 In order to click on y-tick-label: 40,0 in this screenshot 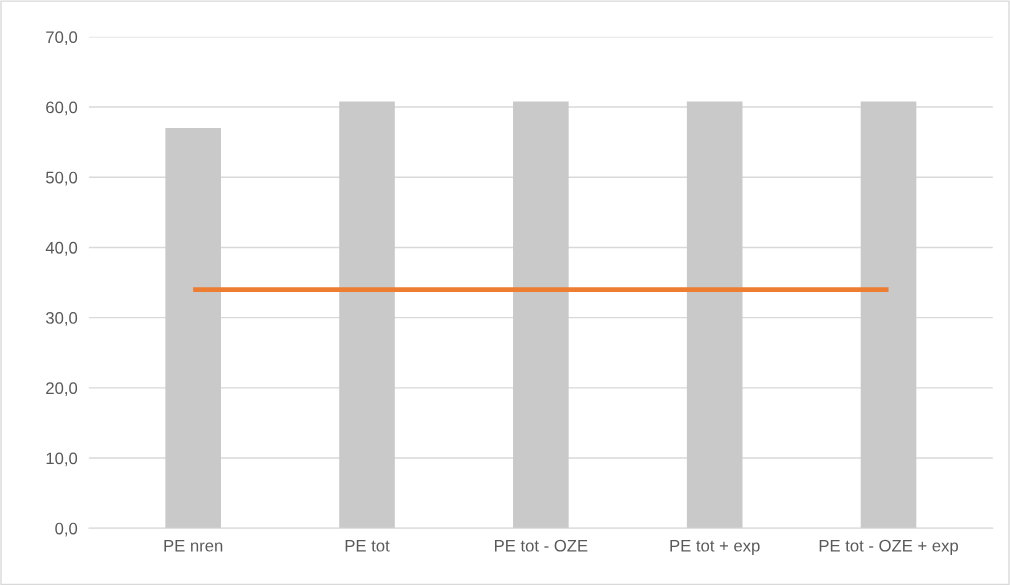, I will do `click(61, 248)`.